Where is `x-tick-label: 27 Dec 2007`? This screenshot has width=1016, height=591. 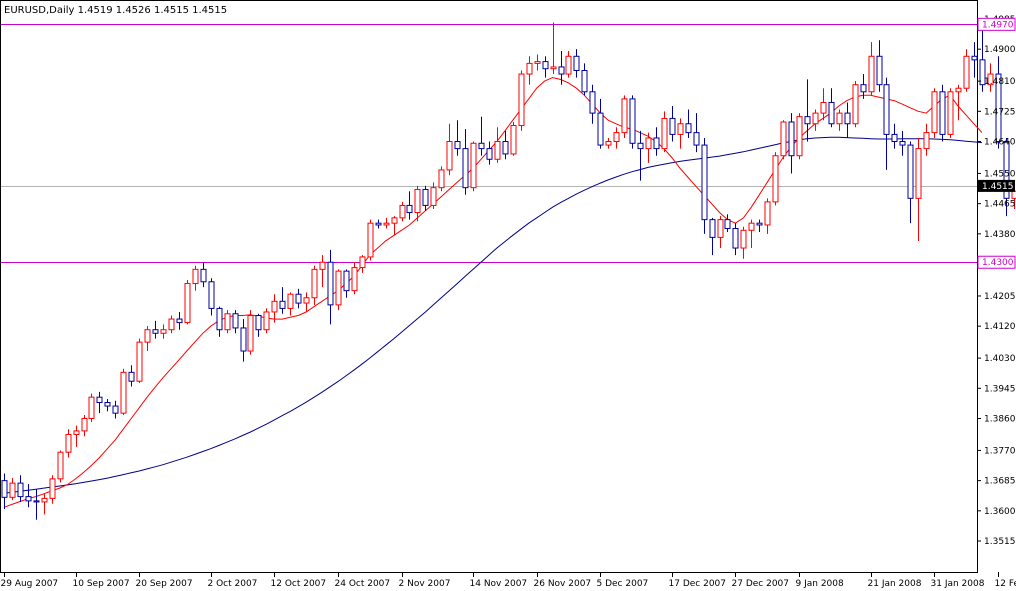
x-tick-label: 27 Dec 2007 is located at coordinates (761, 584).